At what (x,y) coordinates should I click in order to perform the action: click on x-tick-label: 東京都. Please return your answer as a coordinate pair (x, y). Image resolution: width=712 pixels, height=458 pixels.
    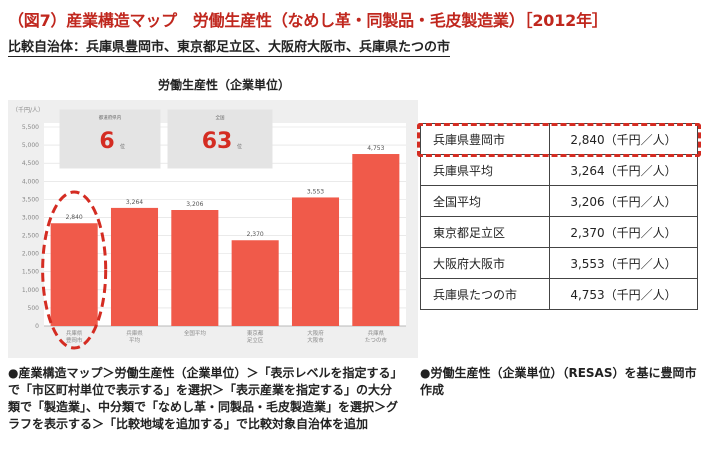
    Looking at the image, I should click on (255, 333).